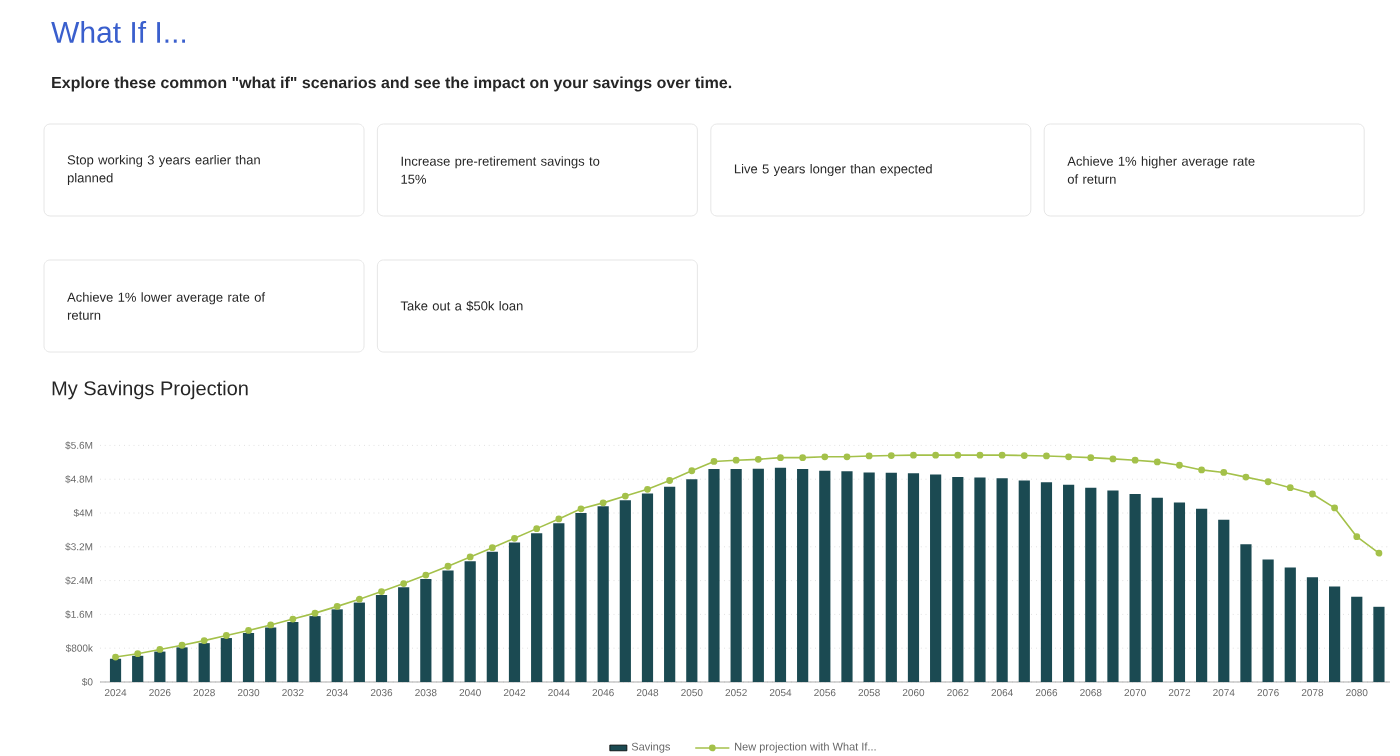 The width and height of the screenshot is (1400, 756). I want to click on chart-title: My Savings Projection, so click(150, 390).